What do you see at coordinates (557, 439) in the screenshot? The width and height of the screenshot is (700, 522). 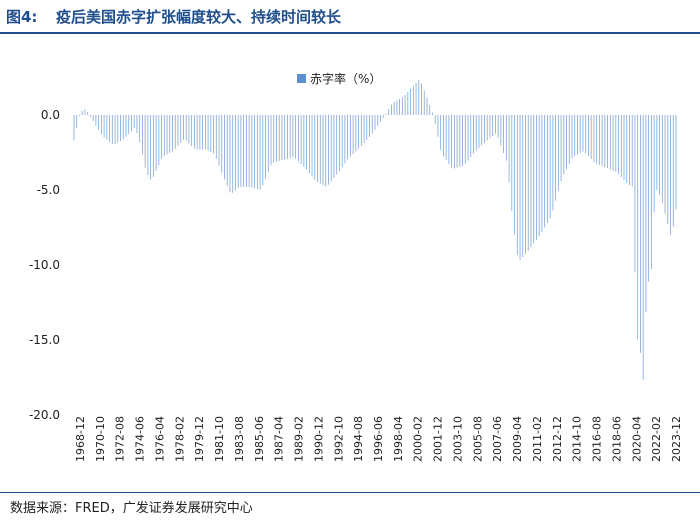 I see `x-tick-label: 2012-12` at bounding box center [557, 439].